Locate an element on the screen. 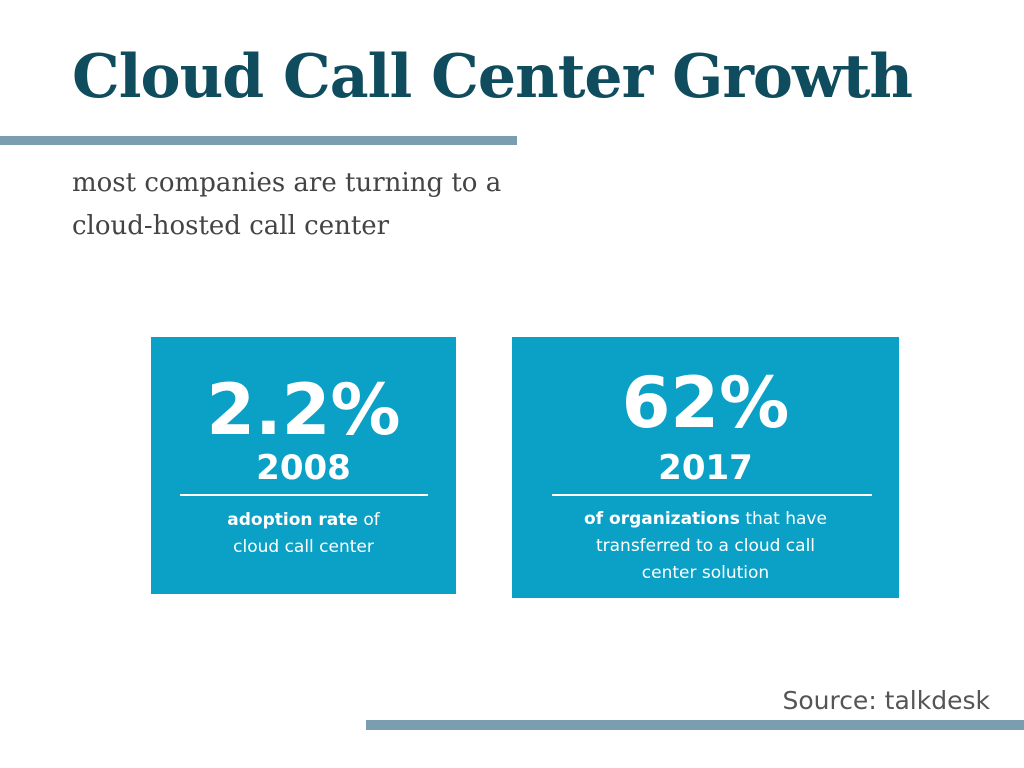 Image resolution: width=1024 pixels, height=768 pixels. title-underline is located at coordinates (258, 140).